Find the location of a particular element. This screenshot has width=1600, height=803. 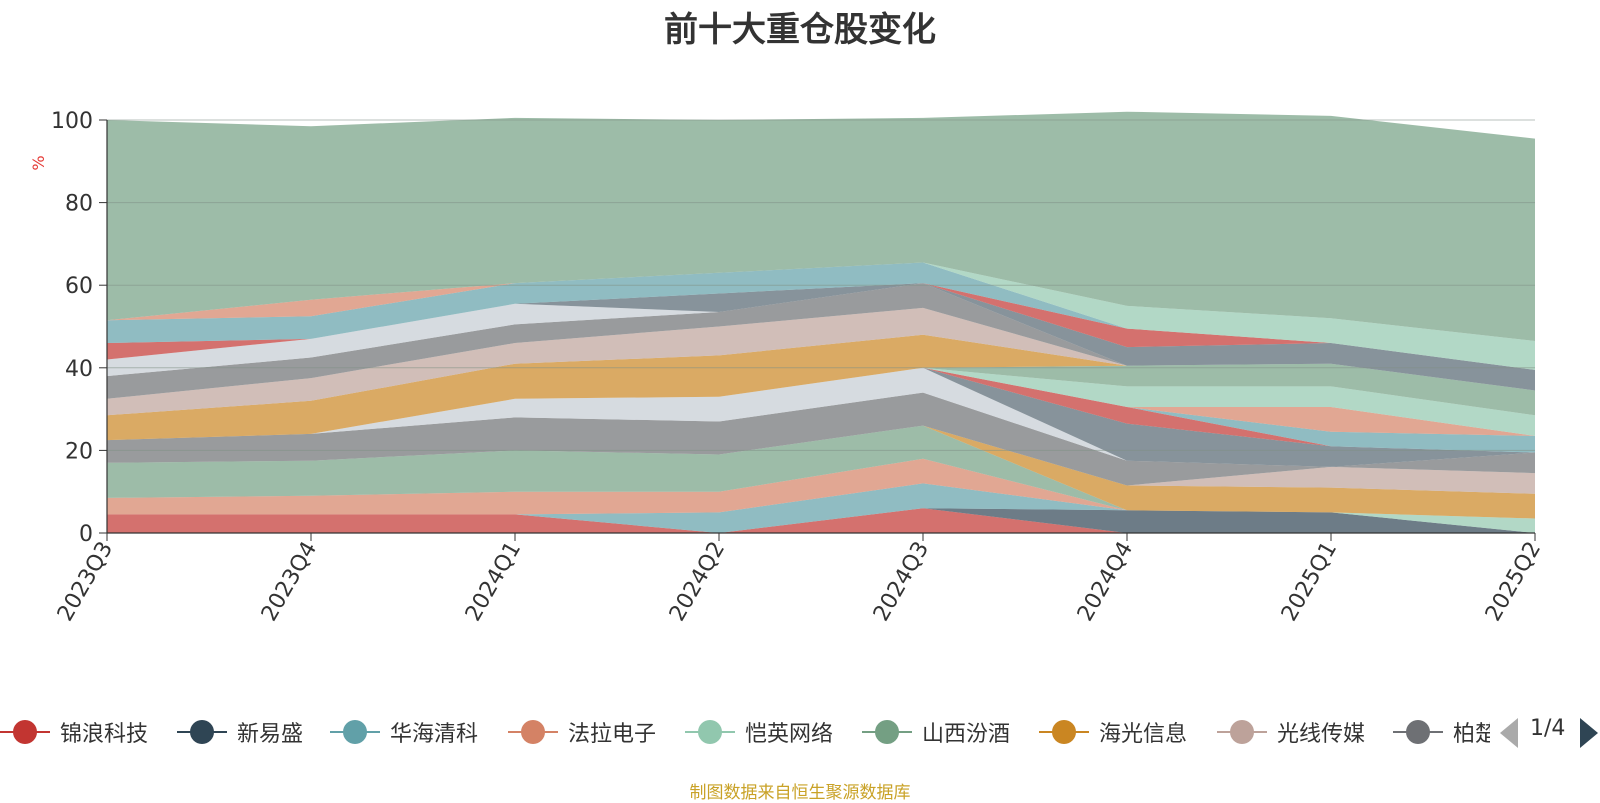

legend: 锦浪科技 新易盛 华海清科 法拉电子 恺英网络 山西汾酒 海光信息 光线传媒 柏楚电子 is located at coordinates (745, 732).